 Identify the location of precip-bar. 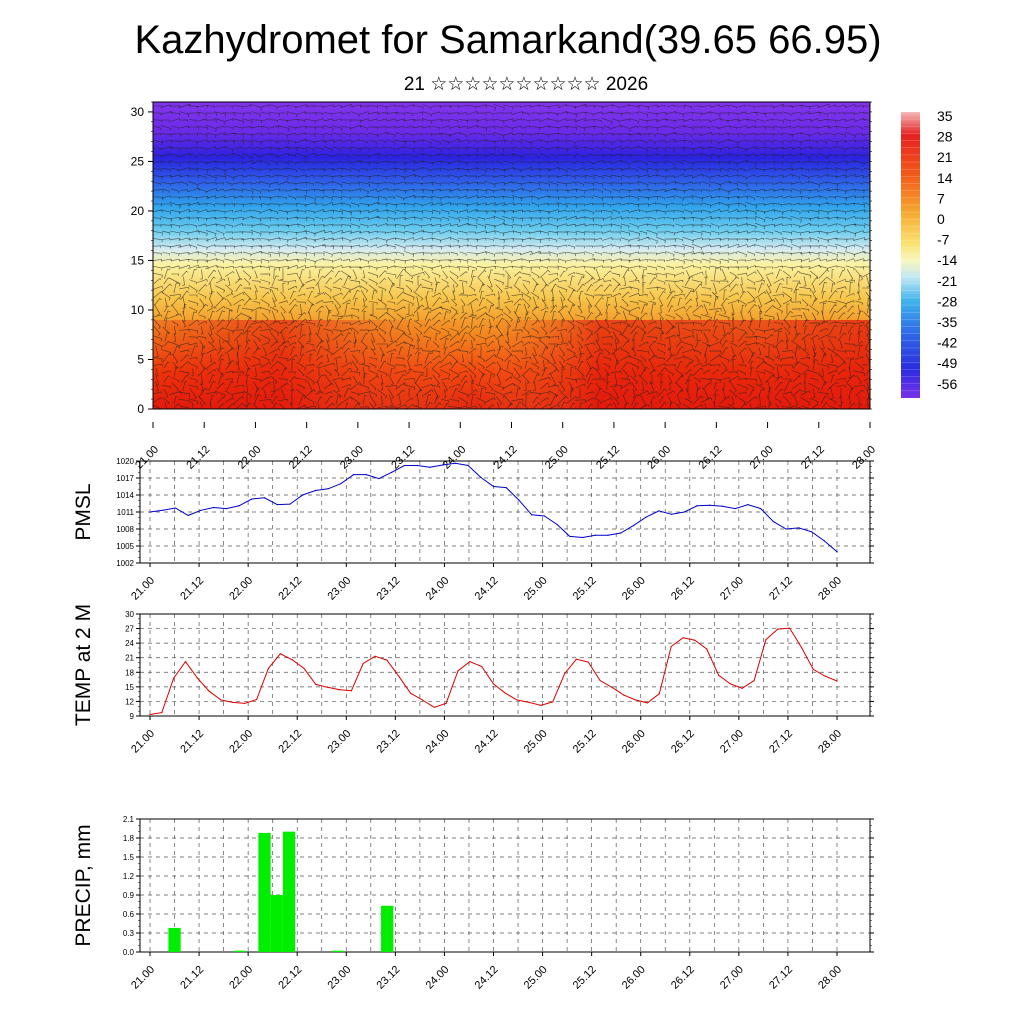
(240, 951).